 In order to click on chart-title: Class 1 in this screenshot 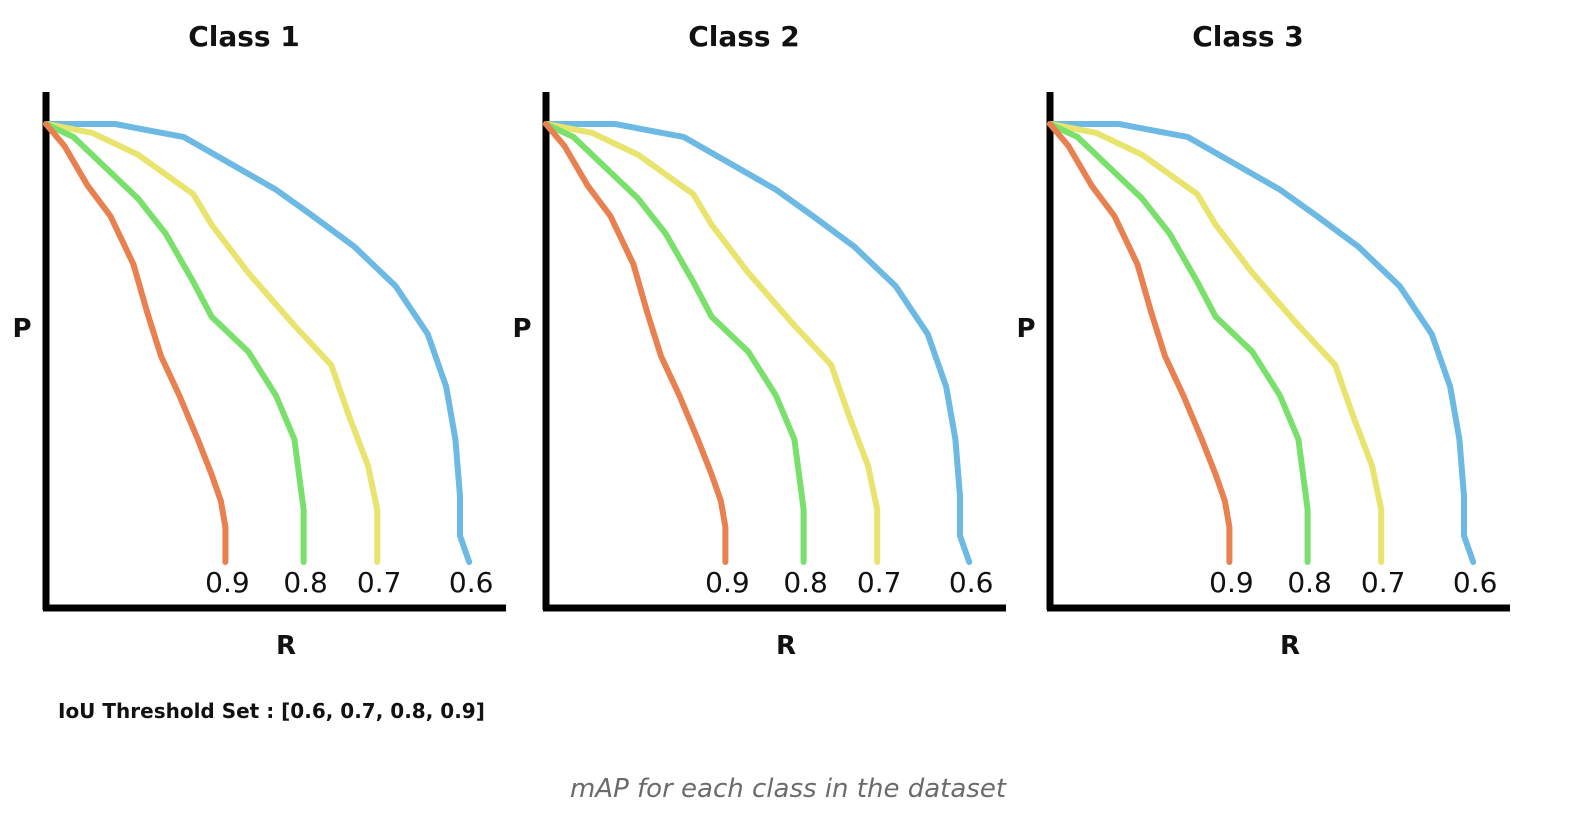, I will do `click(244, 36)`.